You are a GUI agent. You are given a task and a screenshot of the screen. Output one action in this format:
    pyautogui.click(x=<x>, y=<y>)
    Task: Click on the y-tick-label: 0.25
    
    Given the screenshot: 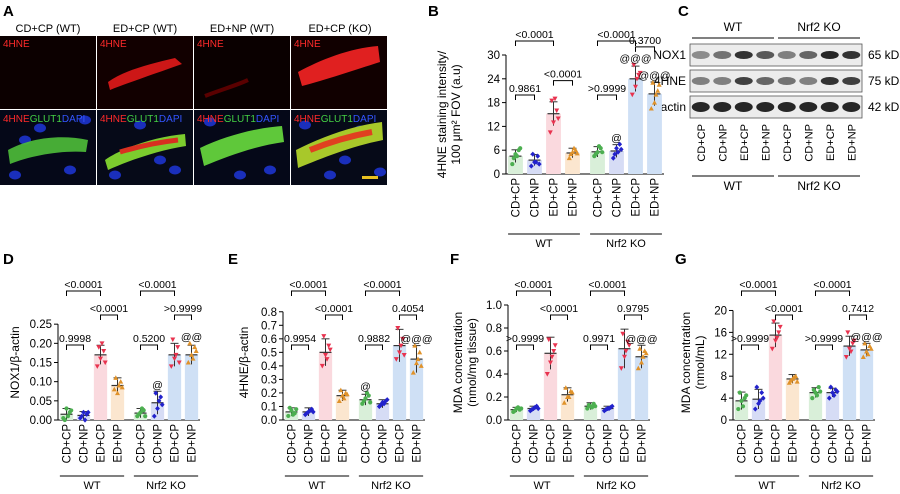 What is the action you would take?
    pyautogui.click(x=41, y=325)
    